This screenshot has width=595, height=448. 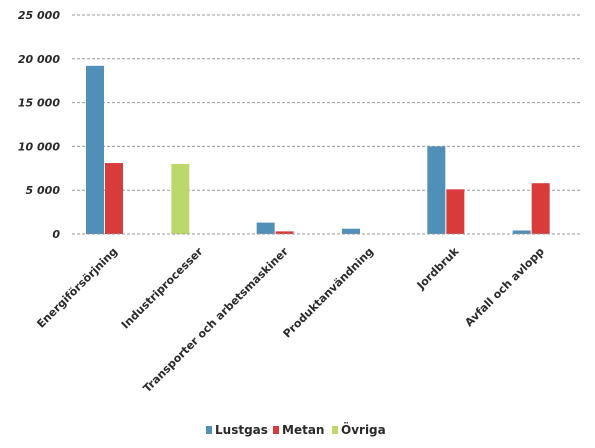 What do you see at coordinates (56, 234) in the screenshot?
I see `y-tick-label: 0` at bounding box center [56, 234].